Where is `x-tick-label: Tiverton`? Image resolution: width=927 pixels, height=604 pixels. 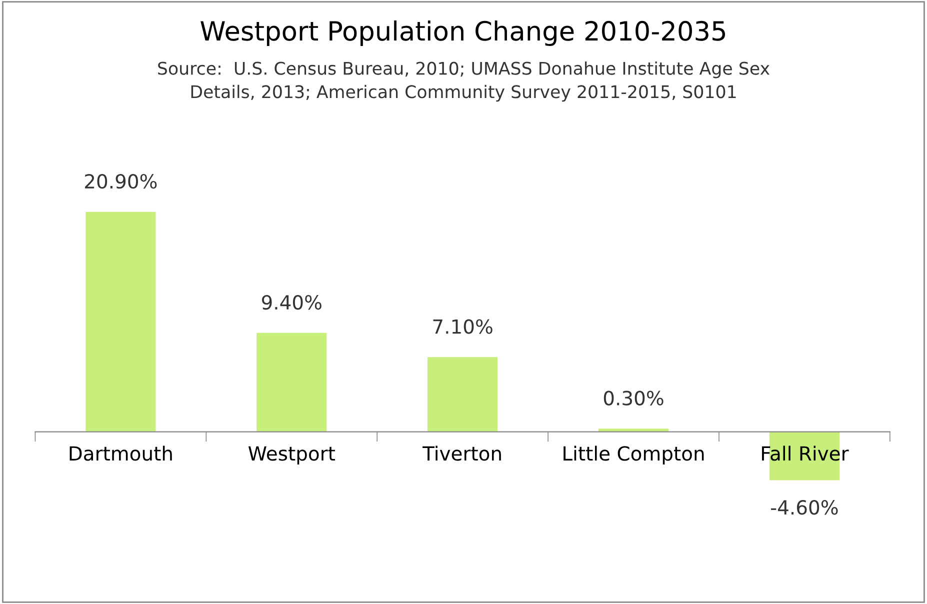 x-tick-label: Tiverton is located at coordinates (461, 453).